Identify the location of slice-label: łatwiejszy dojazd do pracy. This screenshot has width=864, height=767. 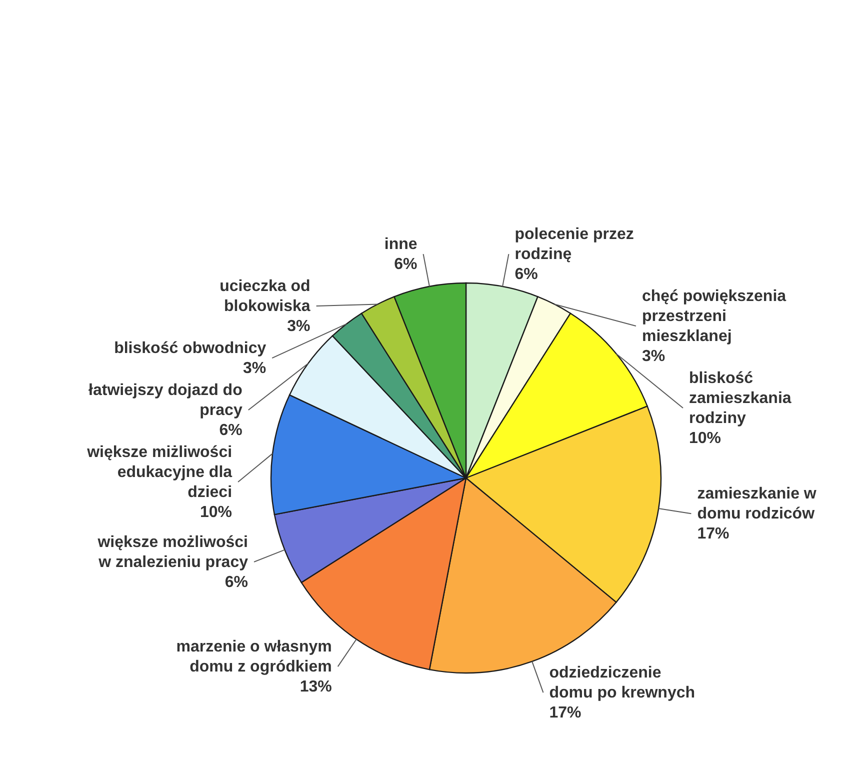
(165, 401).